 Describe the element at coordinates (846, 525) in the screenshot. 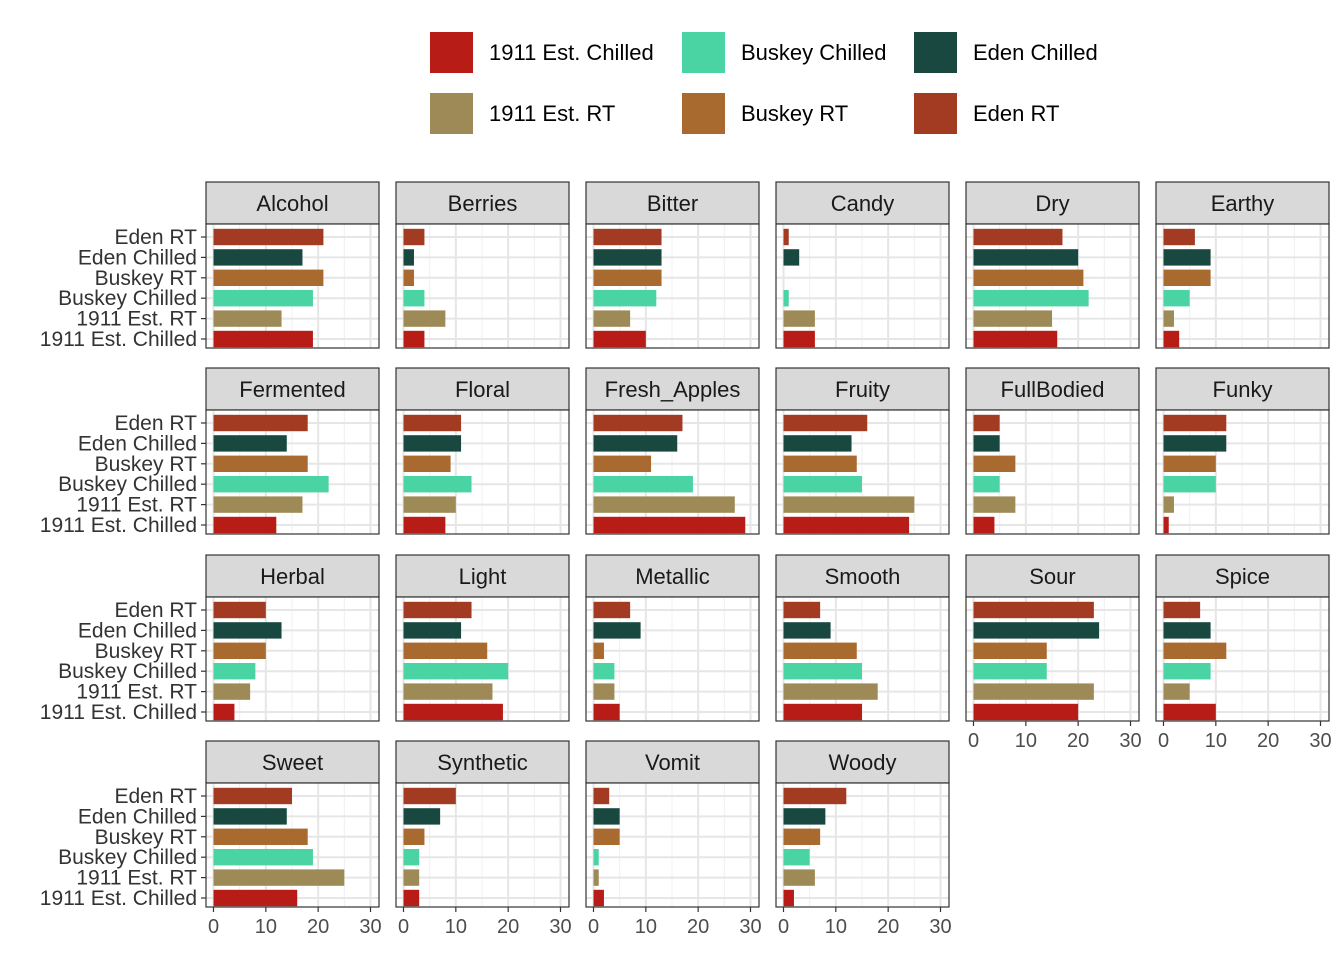

I see `bar-fruity-1911-est-chilled` at that location.